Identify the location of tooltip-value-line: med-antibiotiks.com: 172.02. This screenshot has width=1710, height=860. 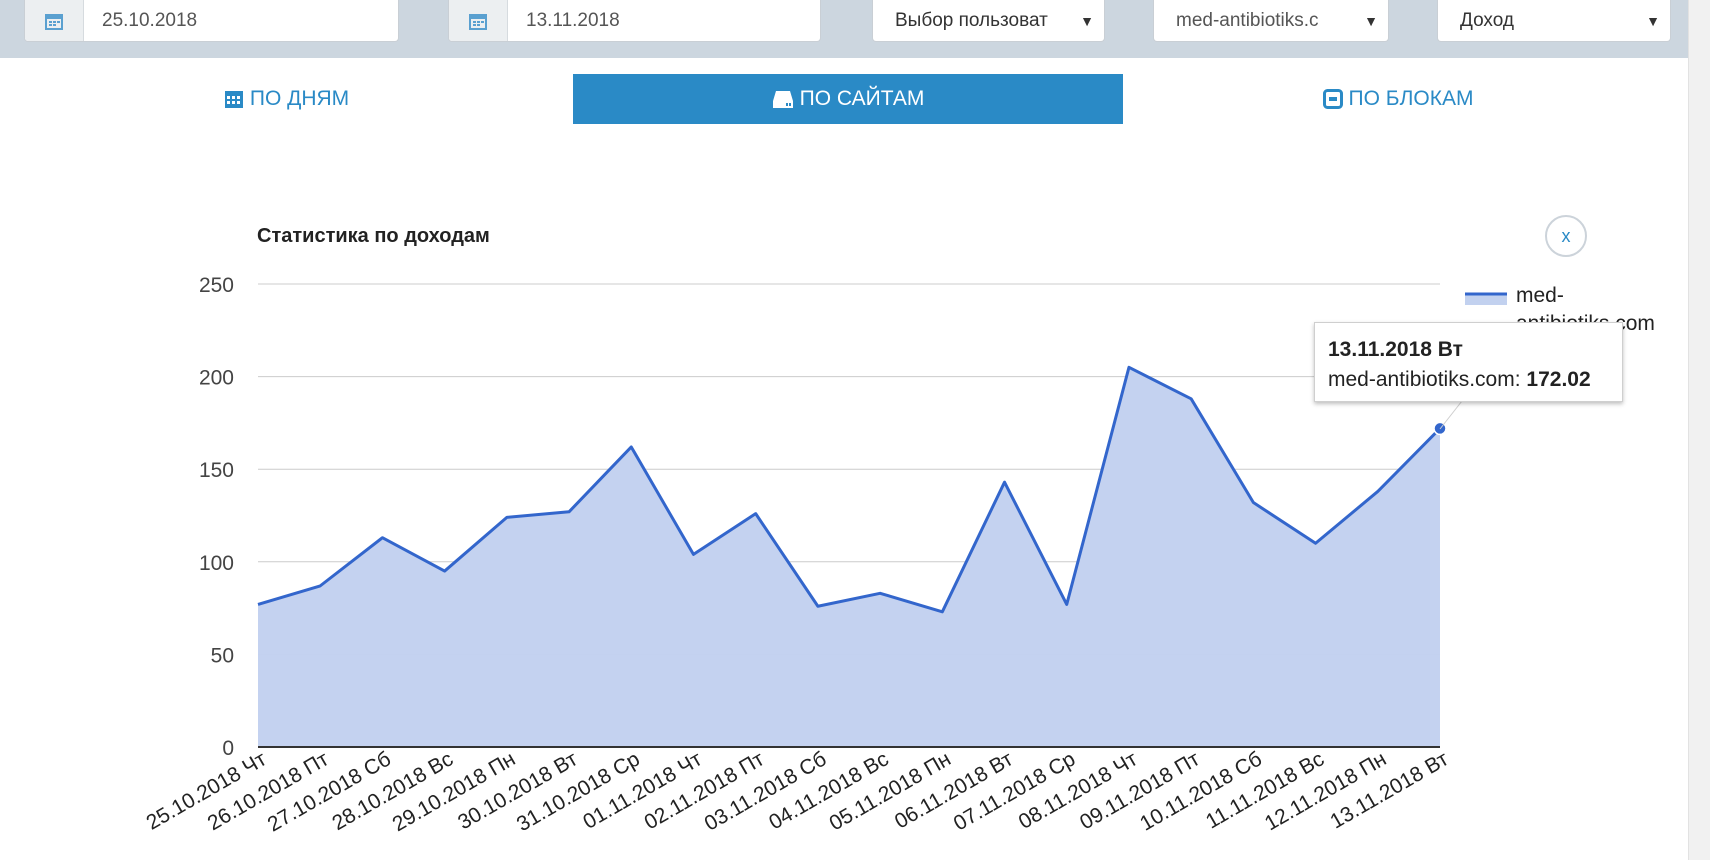
(1468, 380).